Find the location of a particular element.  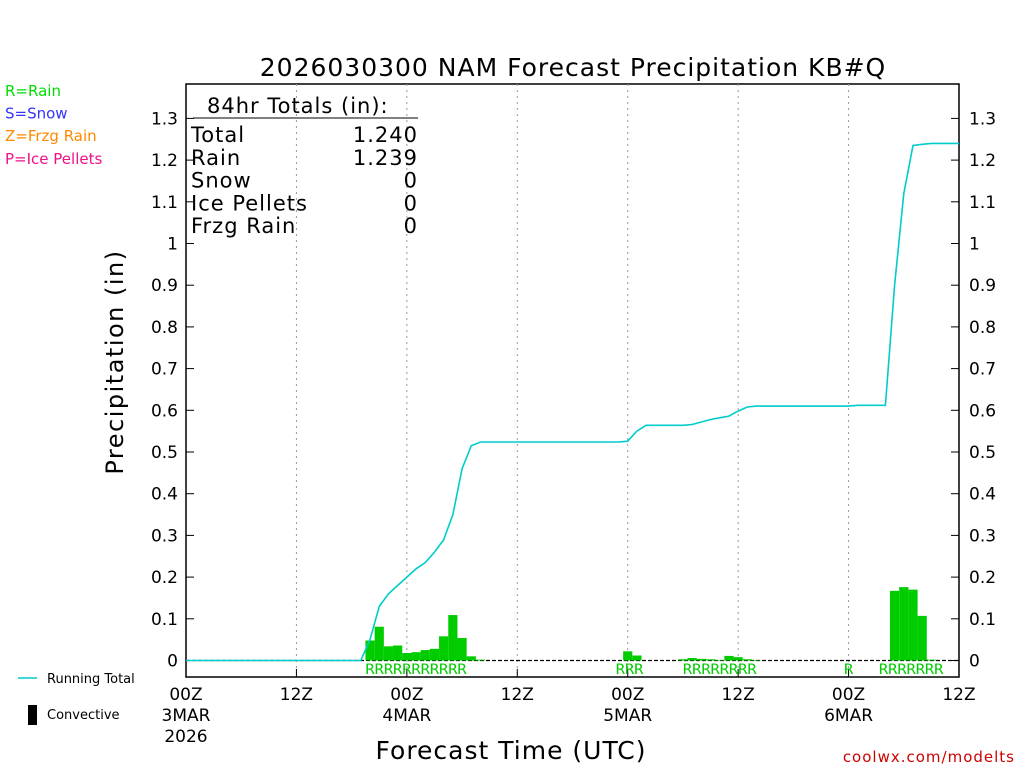

x-tick-label: 2026 is located at coordinates (185, 737).